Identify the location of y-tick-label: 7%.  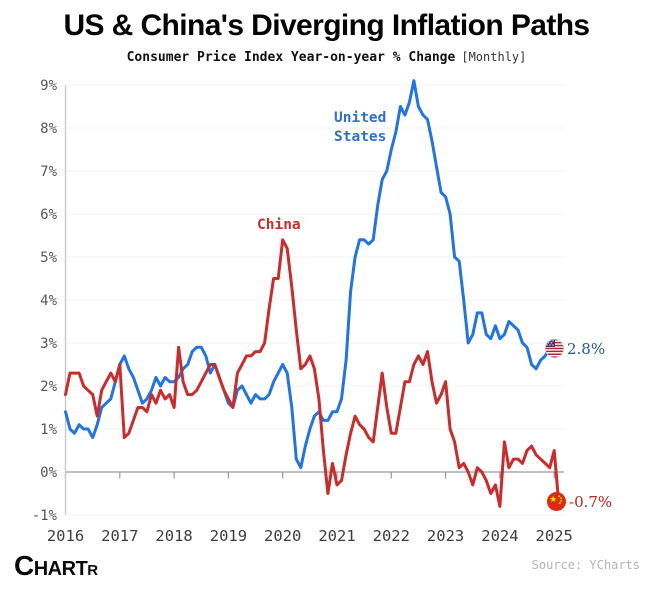
(48, 172).